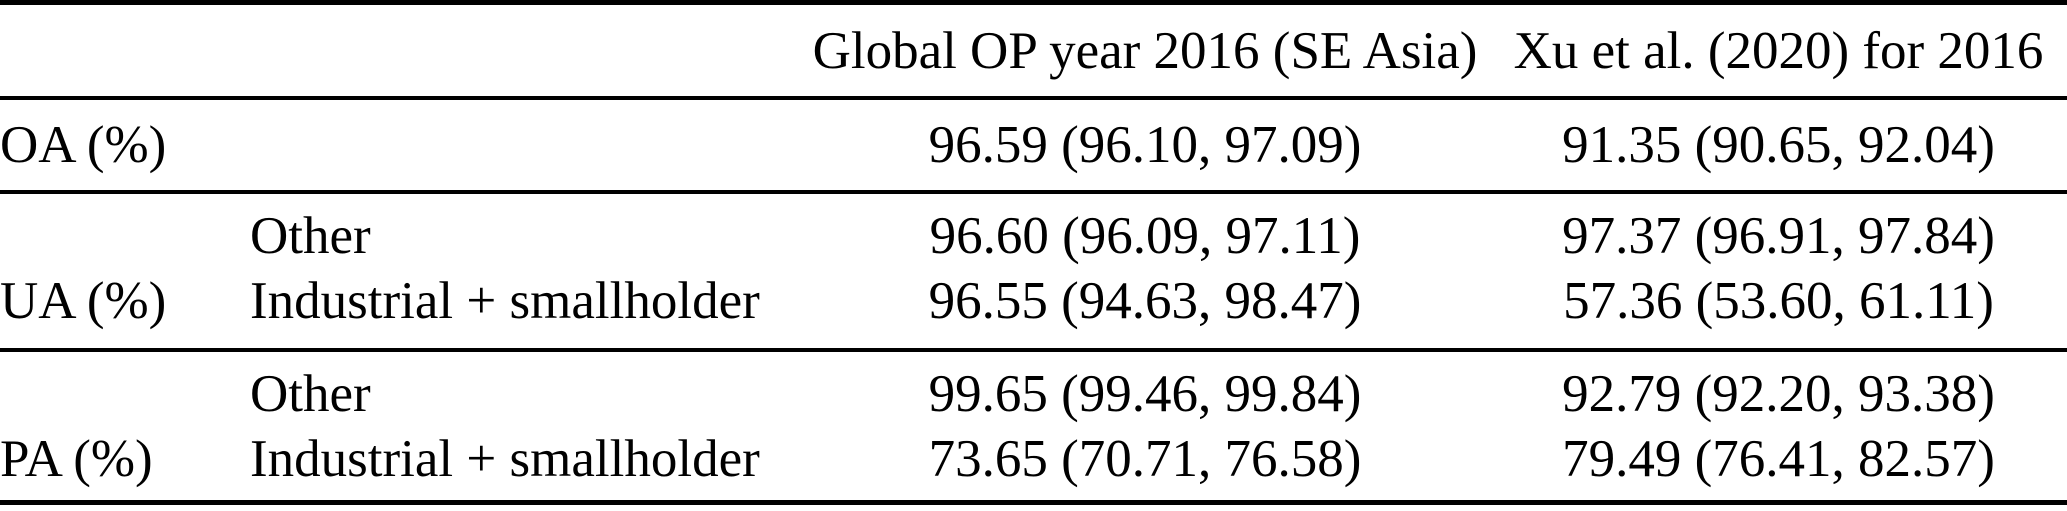 The height and width of the screenshot is (511, 2067). I want to click on metric-label-pa: PA (%), so click(76, 459).